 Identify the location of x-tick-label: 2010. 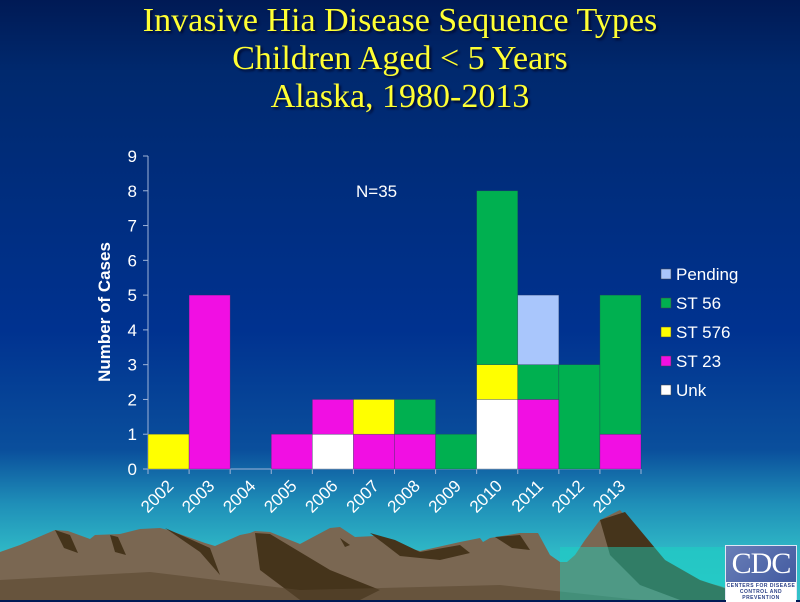
(486, 496).